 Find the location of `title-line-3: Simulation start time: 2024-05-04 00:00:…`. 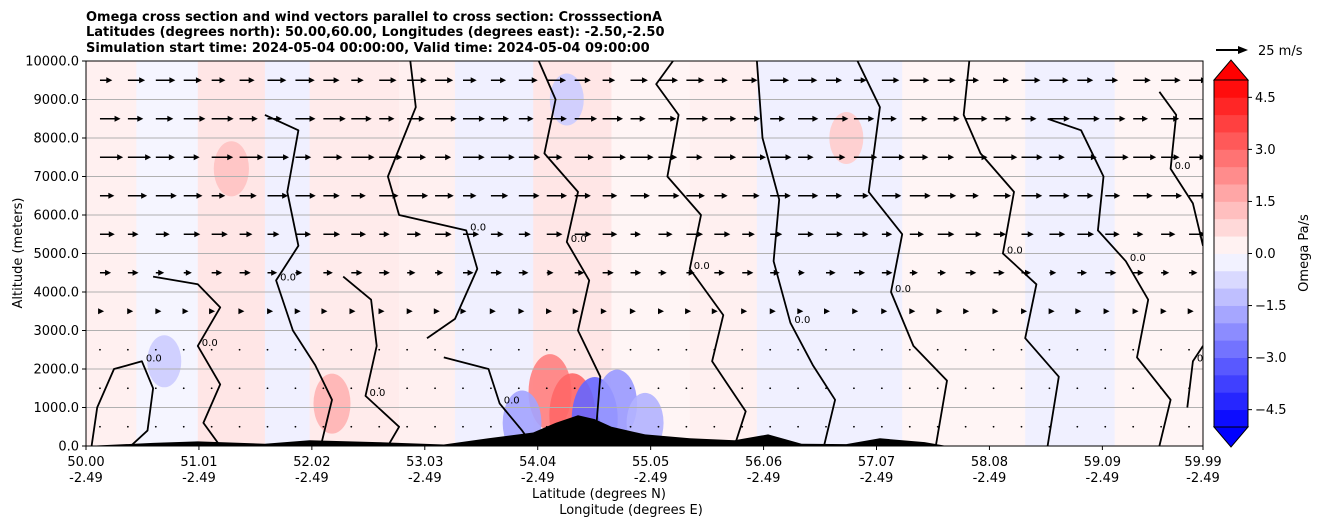

title-line-3: Simulation start time: 2024-05-04 00:00:… is located at coordinates (368, 48).